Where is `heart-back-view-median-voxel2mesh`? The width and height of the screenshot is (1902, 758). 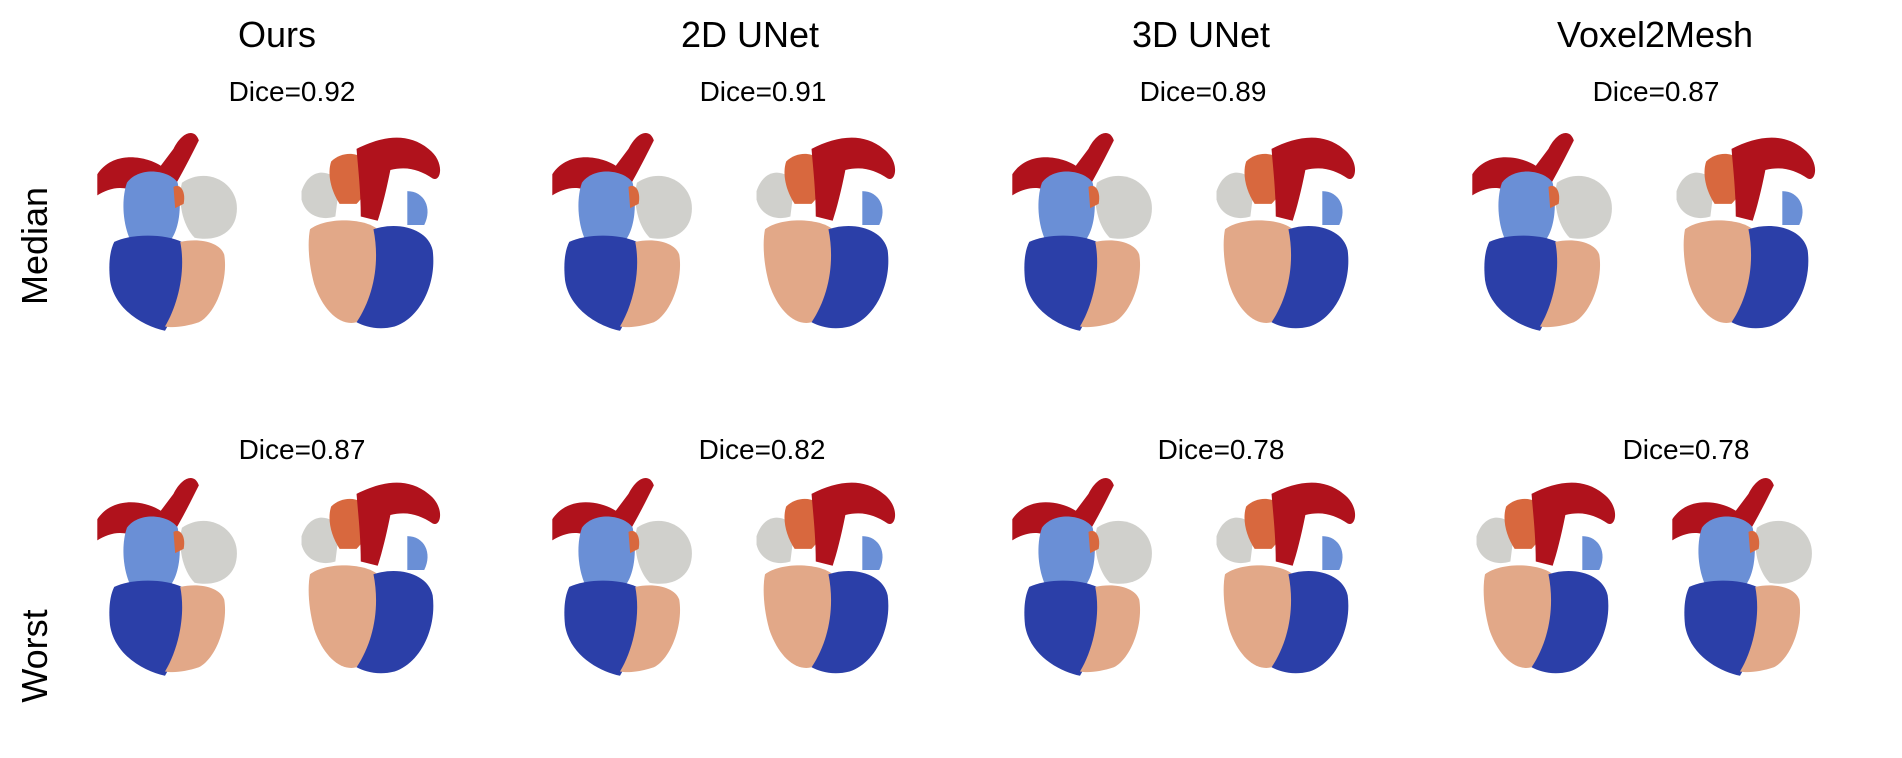
heart-back-view-median-voxel2mesh is located at coordinates (1746, 233).